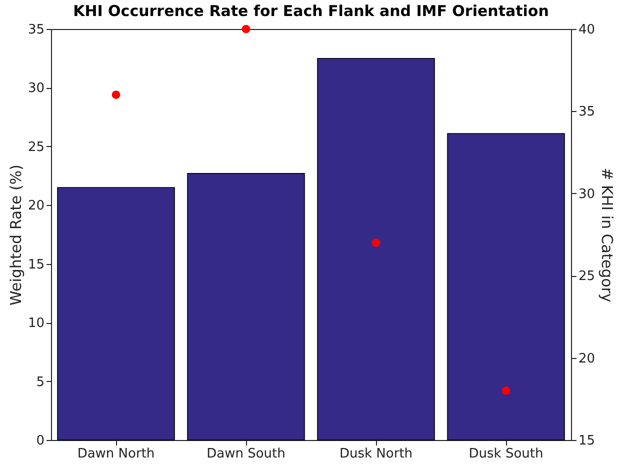 This screenshot has width=642, height=470. Describe the element at coordinates (607, 235) in the screenshot. I see `y2-axis-title: # KHI in Category` at that location.